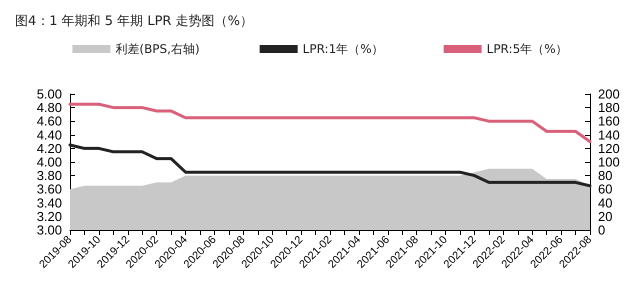 This screenshot has height=290, width=640. Describe the element at coordinates (49, 94) in the screenshot. I see `y-tick-label: 5.00` at that location.